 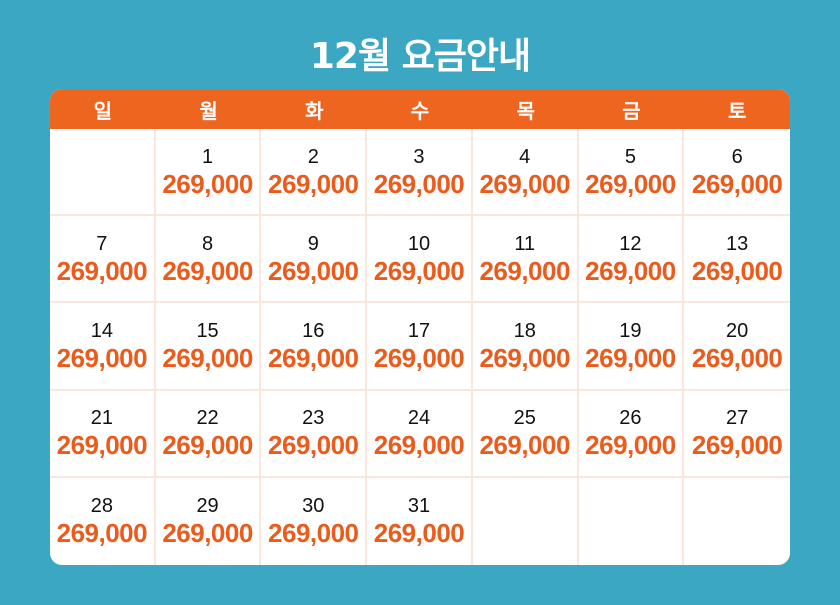 I want to click on calendar-day-cell: 29 269,000, so click(x=209, y=521).